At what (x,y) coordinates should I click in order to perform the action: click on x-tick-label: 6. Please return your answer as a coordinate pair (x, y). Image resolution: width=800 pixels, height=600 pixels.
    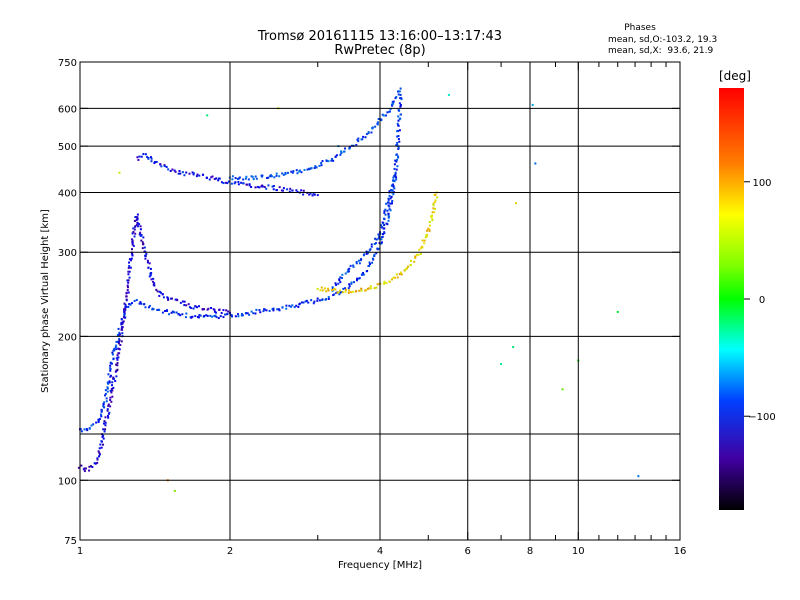
    Looking at the image, I should click on (468, 551).